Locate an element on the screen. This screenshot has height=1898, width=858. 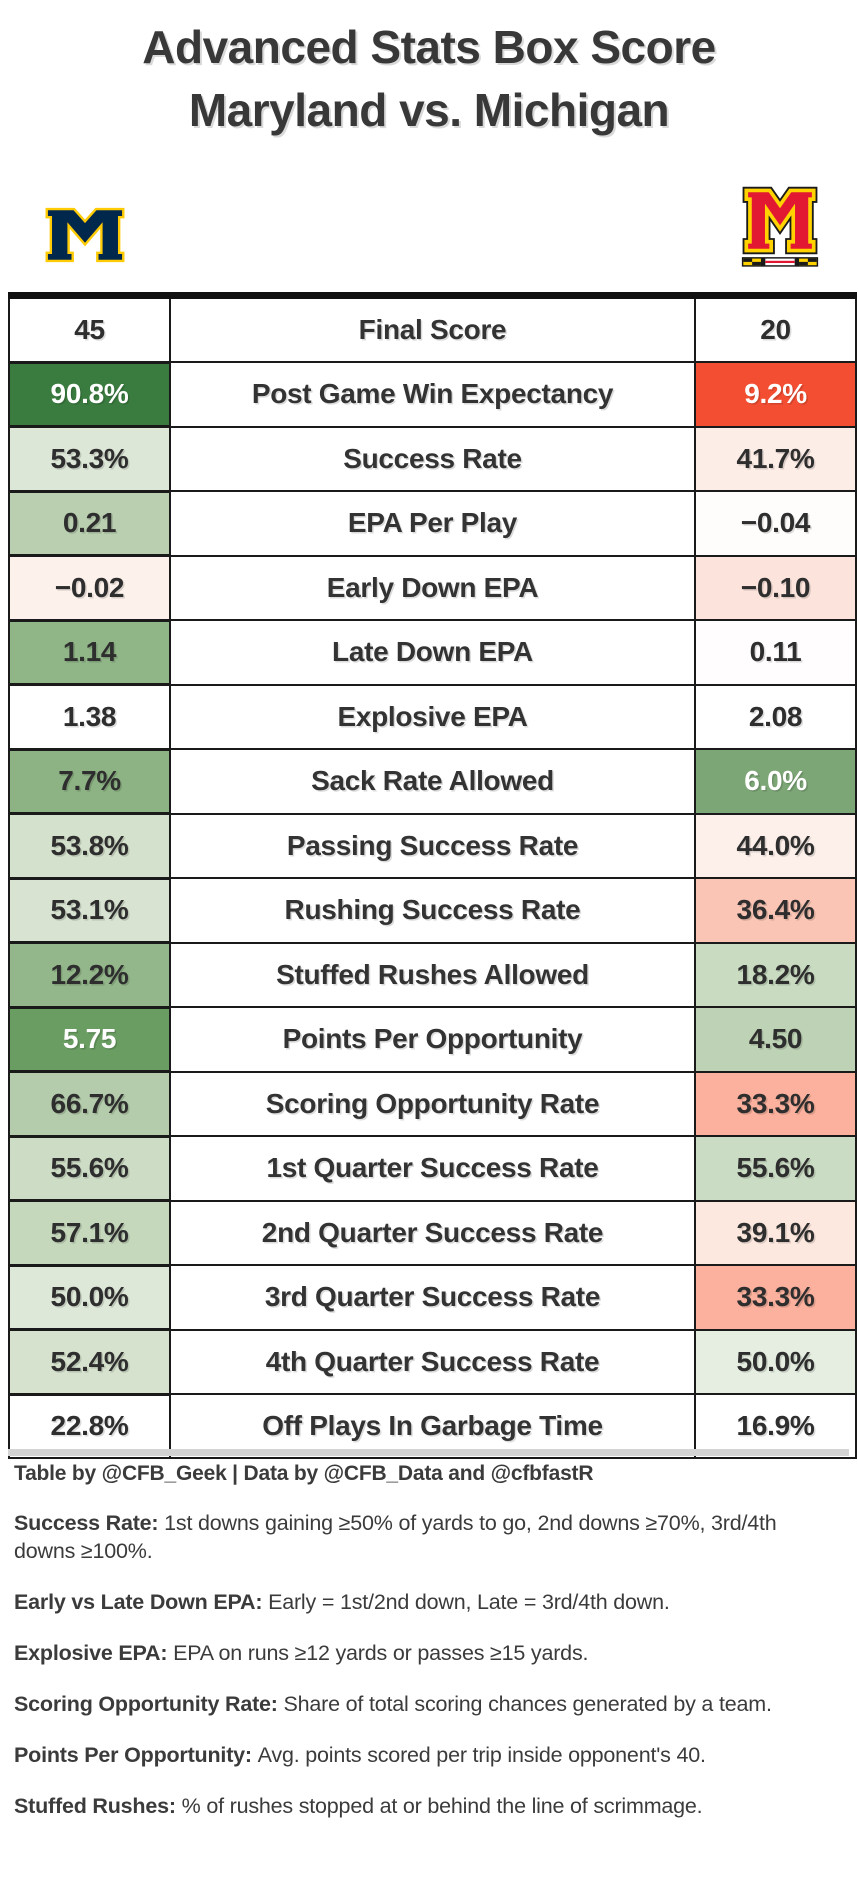
stat-label-cell: Sack Rate Allowed is located at coordinates (432, 781).